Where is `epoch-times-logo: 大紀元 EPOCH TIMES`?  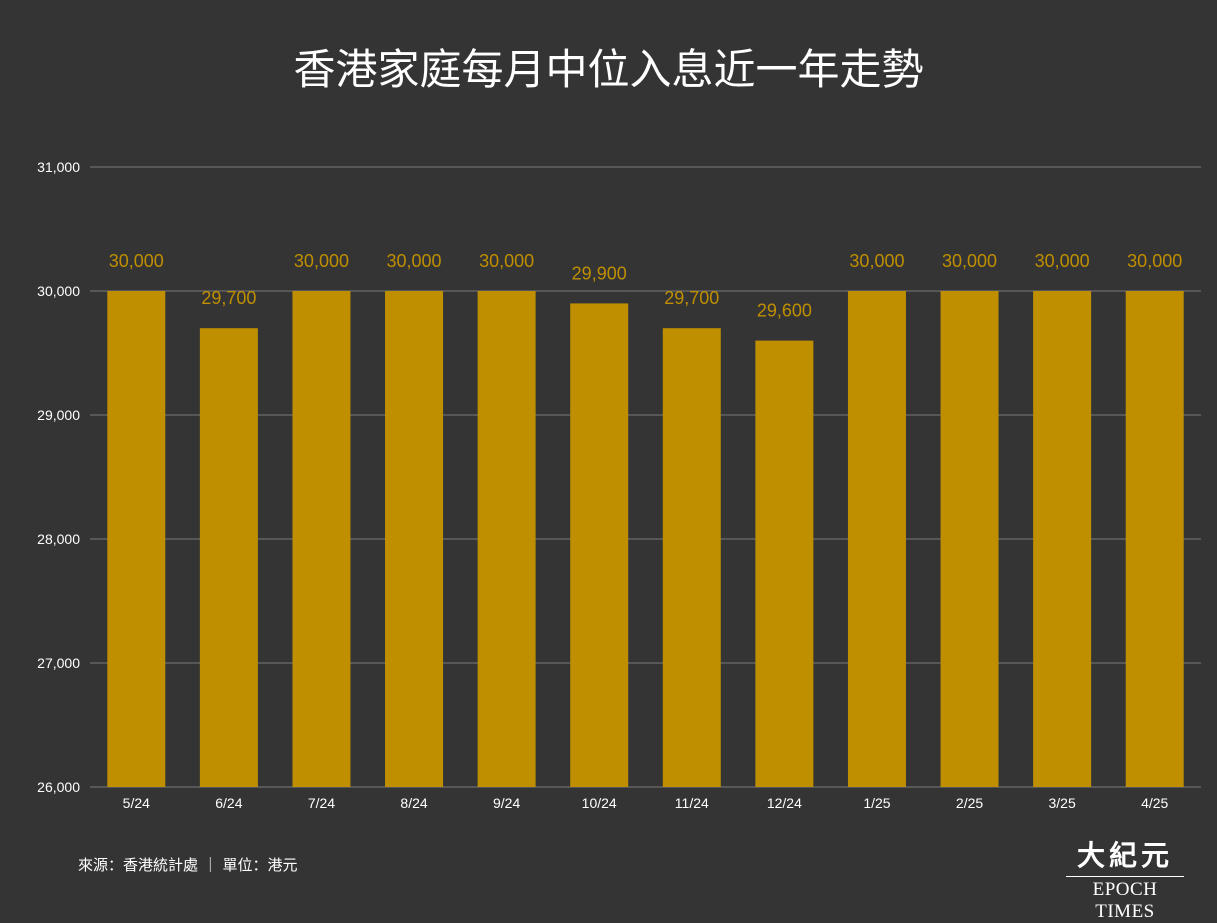 epoch-times-logo: 大紀元 EPOCH TIMES is located at coordinates (1125, 880).